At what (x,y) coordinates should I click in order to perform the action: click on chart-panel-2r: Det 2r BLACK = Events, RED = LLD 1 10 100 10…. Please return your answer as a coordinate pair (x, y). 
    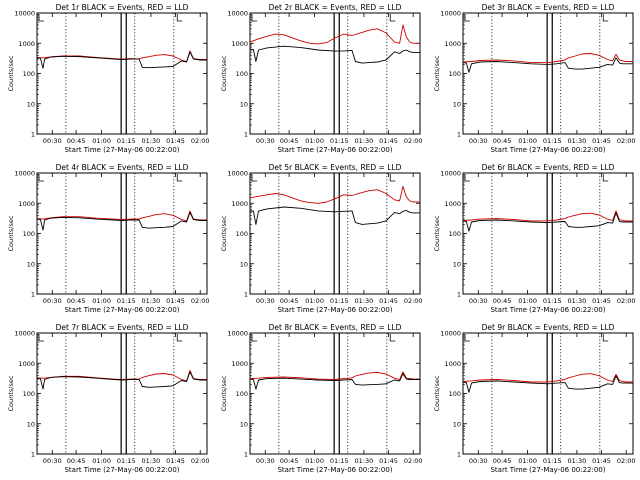
    Looking at the image, I should click on (321, 78).